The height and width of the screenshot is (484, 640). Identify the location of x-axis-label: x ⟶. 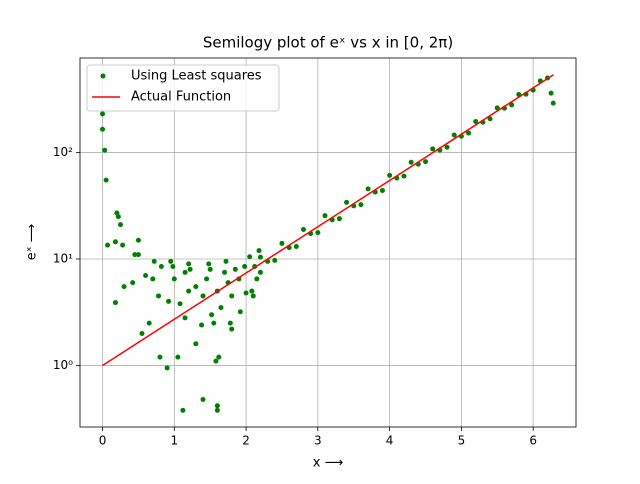
(328, 463).